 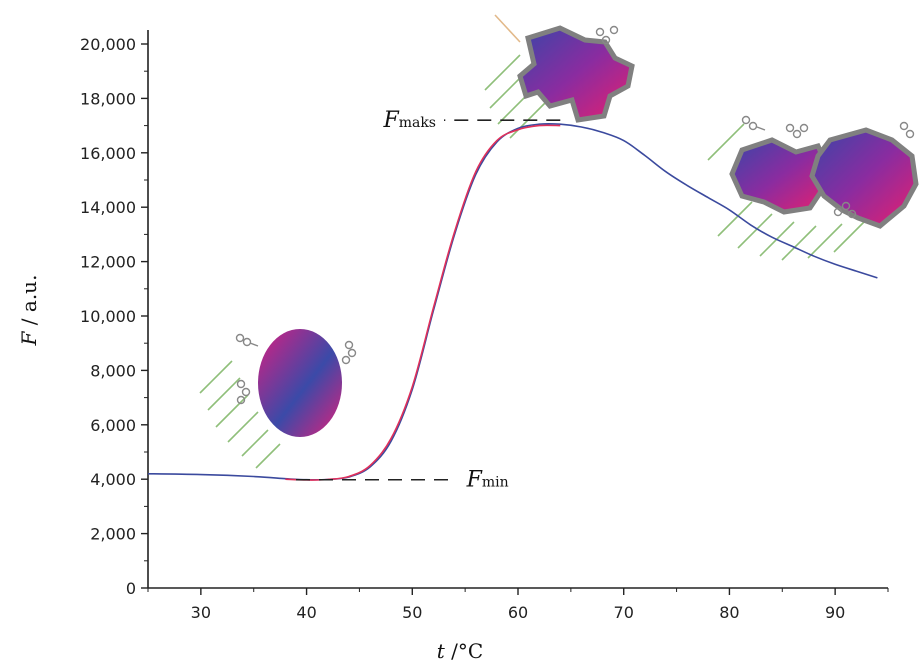 I want to click on native-protein-illustration, so click(x=278, y=399).